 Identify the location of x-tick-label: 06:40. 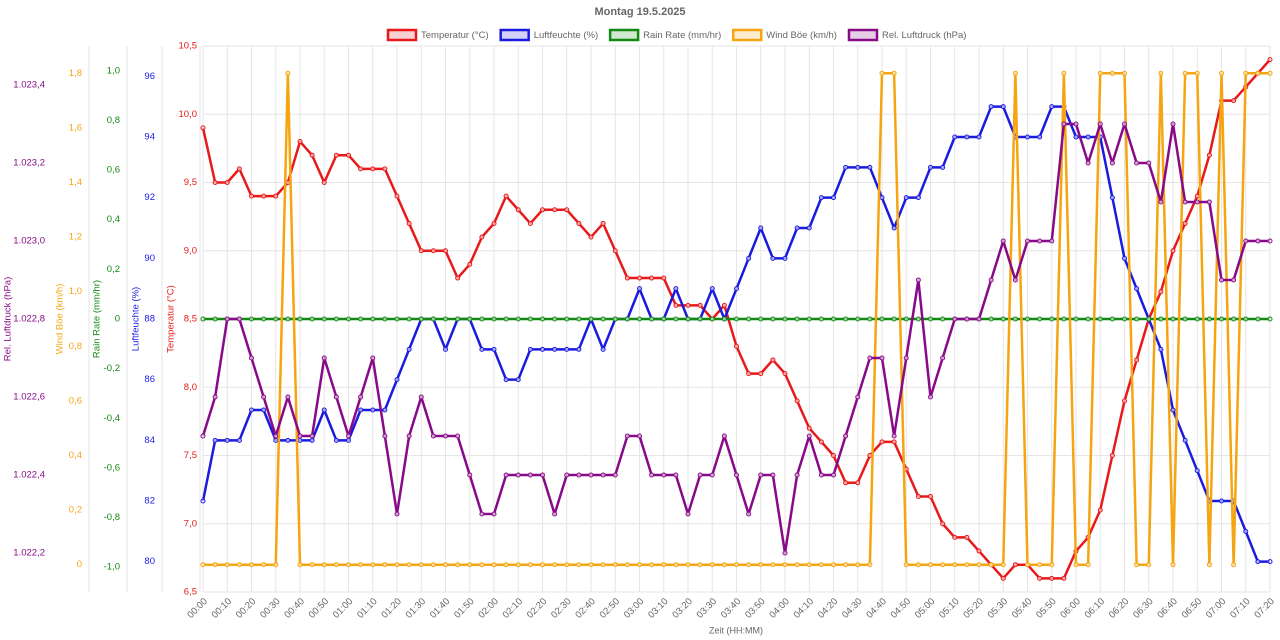
(1167, 608).